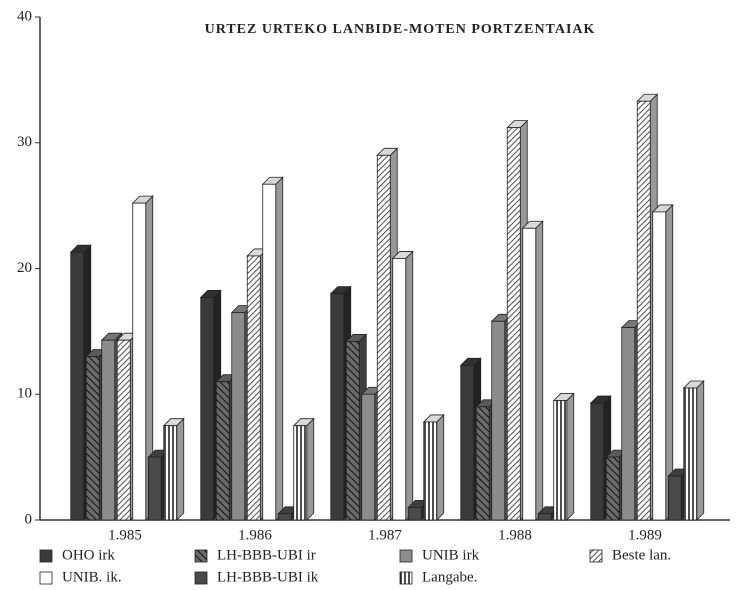  Describe the element at coordinates (255, 535) in the screenshot. I see `x-tick-label: 1.986` at that location.